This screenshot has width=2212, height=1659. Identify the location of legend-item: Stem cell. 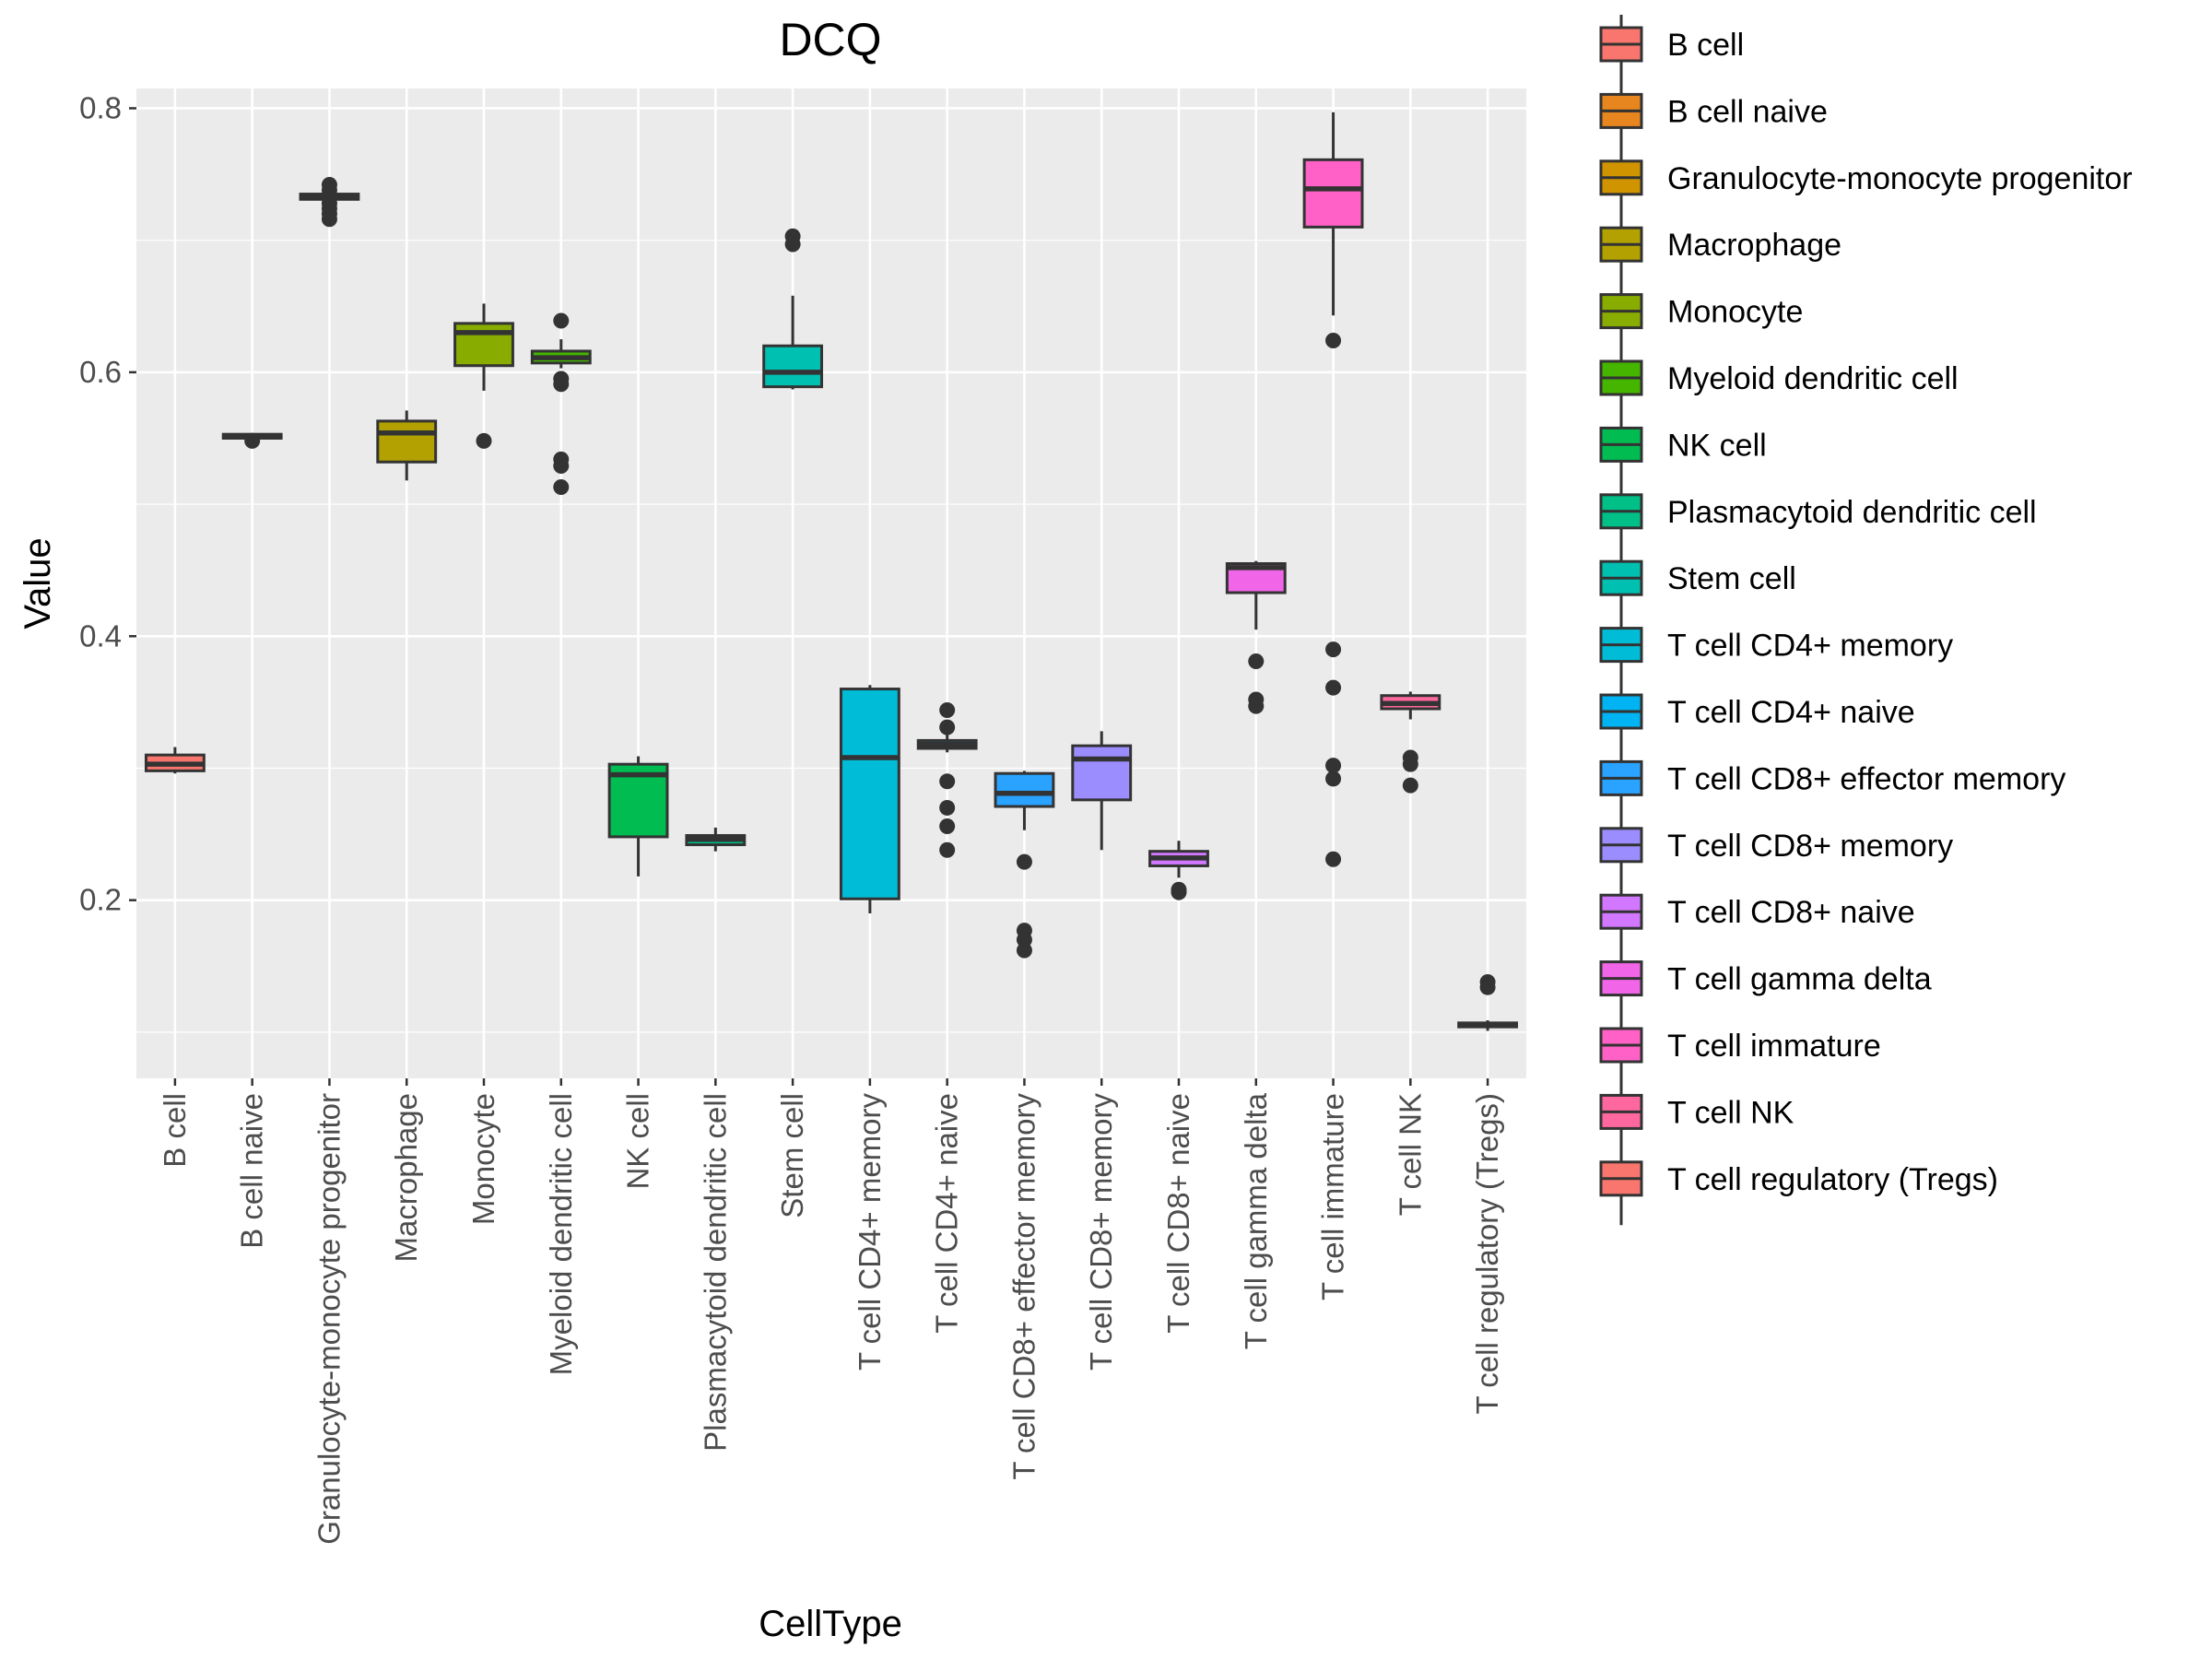
(1697, 577).